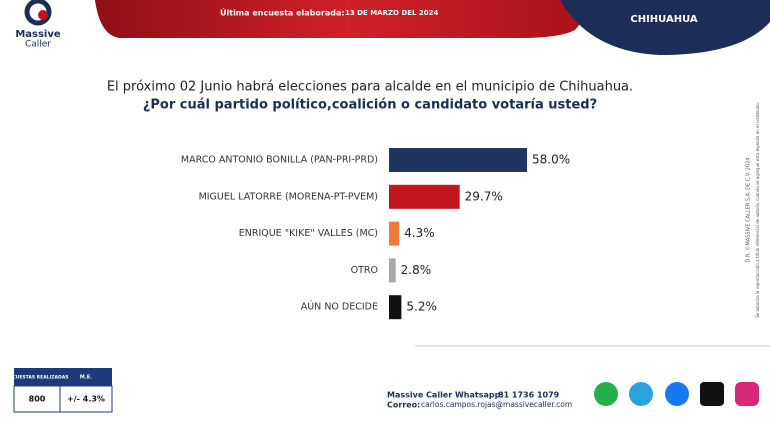 The height and width of the screenshot is (423, 770). What do you see at coordinates (38, 34) in the screenshot?
I see `brand: Massive` at bounding box center [38, 34].